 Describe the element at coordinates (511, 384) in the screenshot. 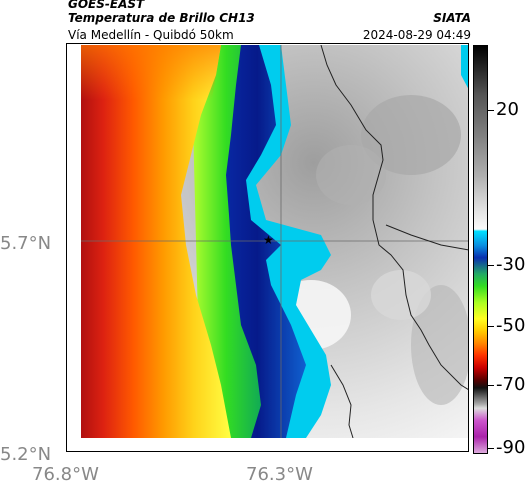

I see `colorbar-label: -70` at that location.